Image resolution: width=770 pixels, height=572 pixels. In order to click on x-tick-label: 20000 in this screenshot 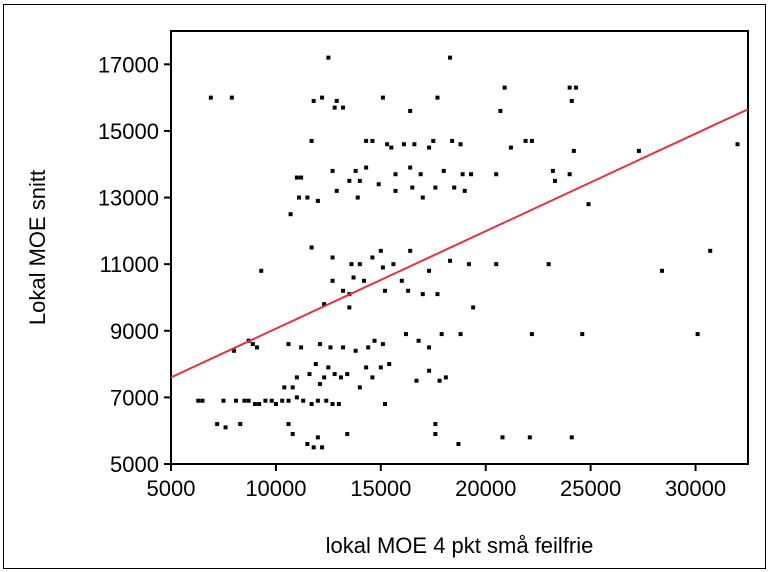, I will do `click(485, 488)`.